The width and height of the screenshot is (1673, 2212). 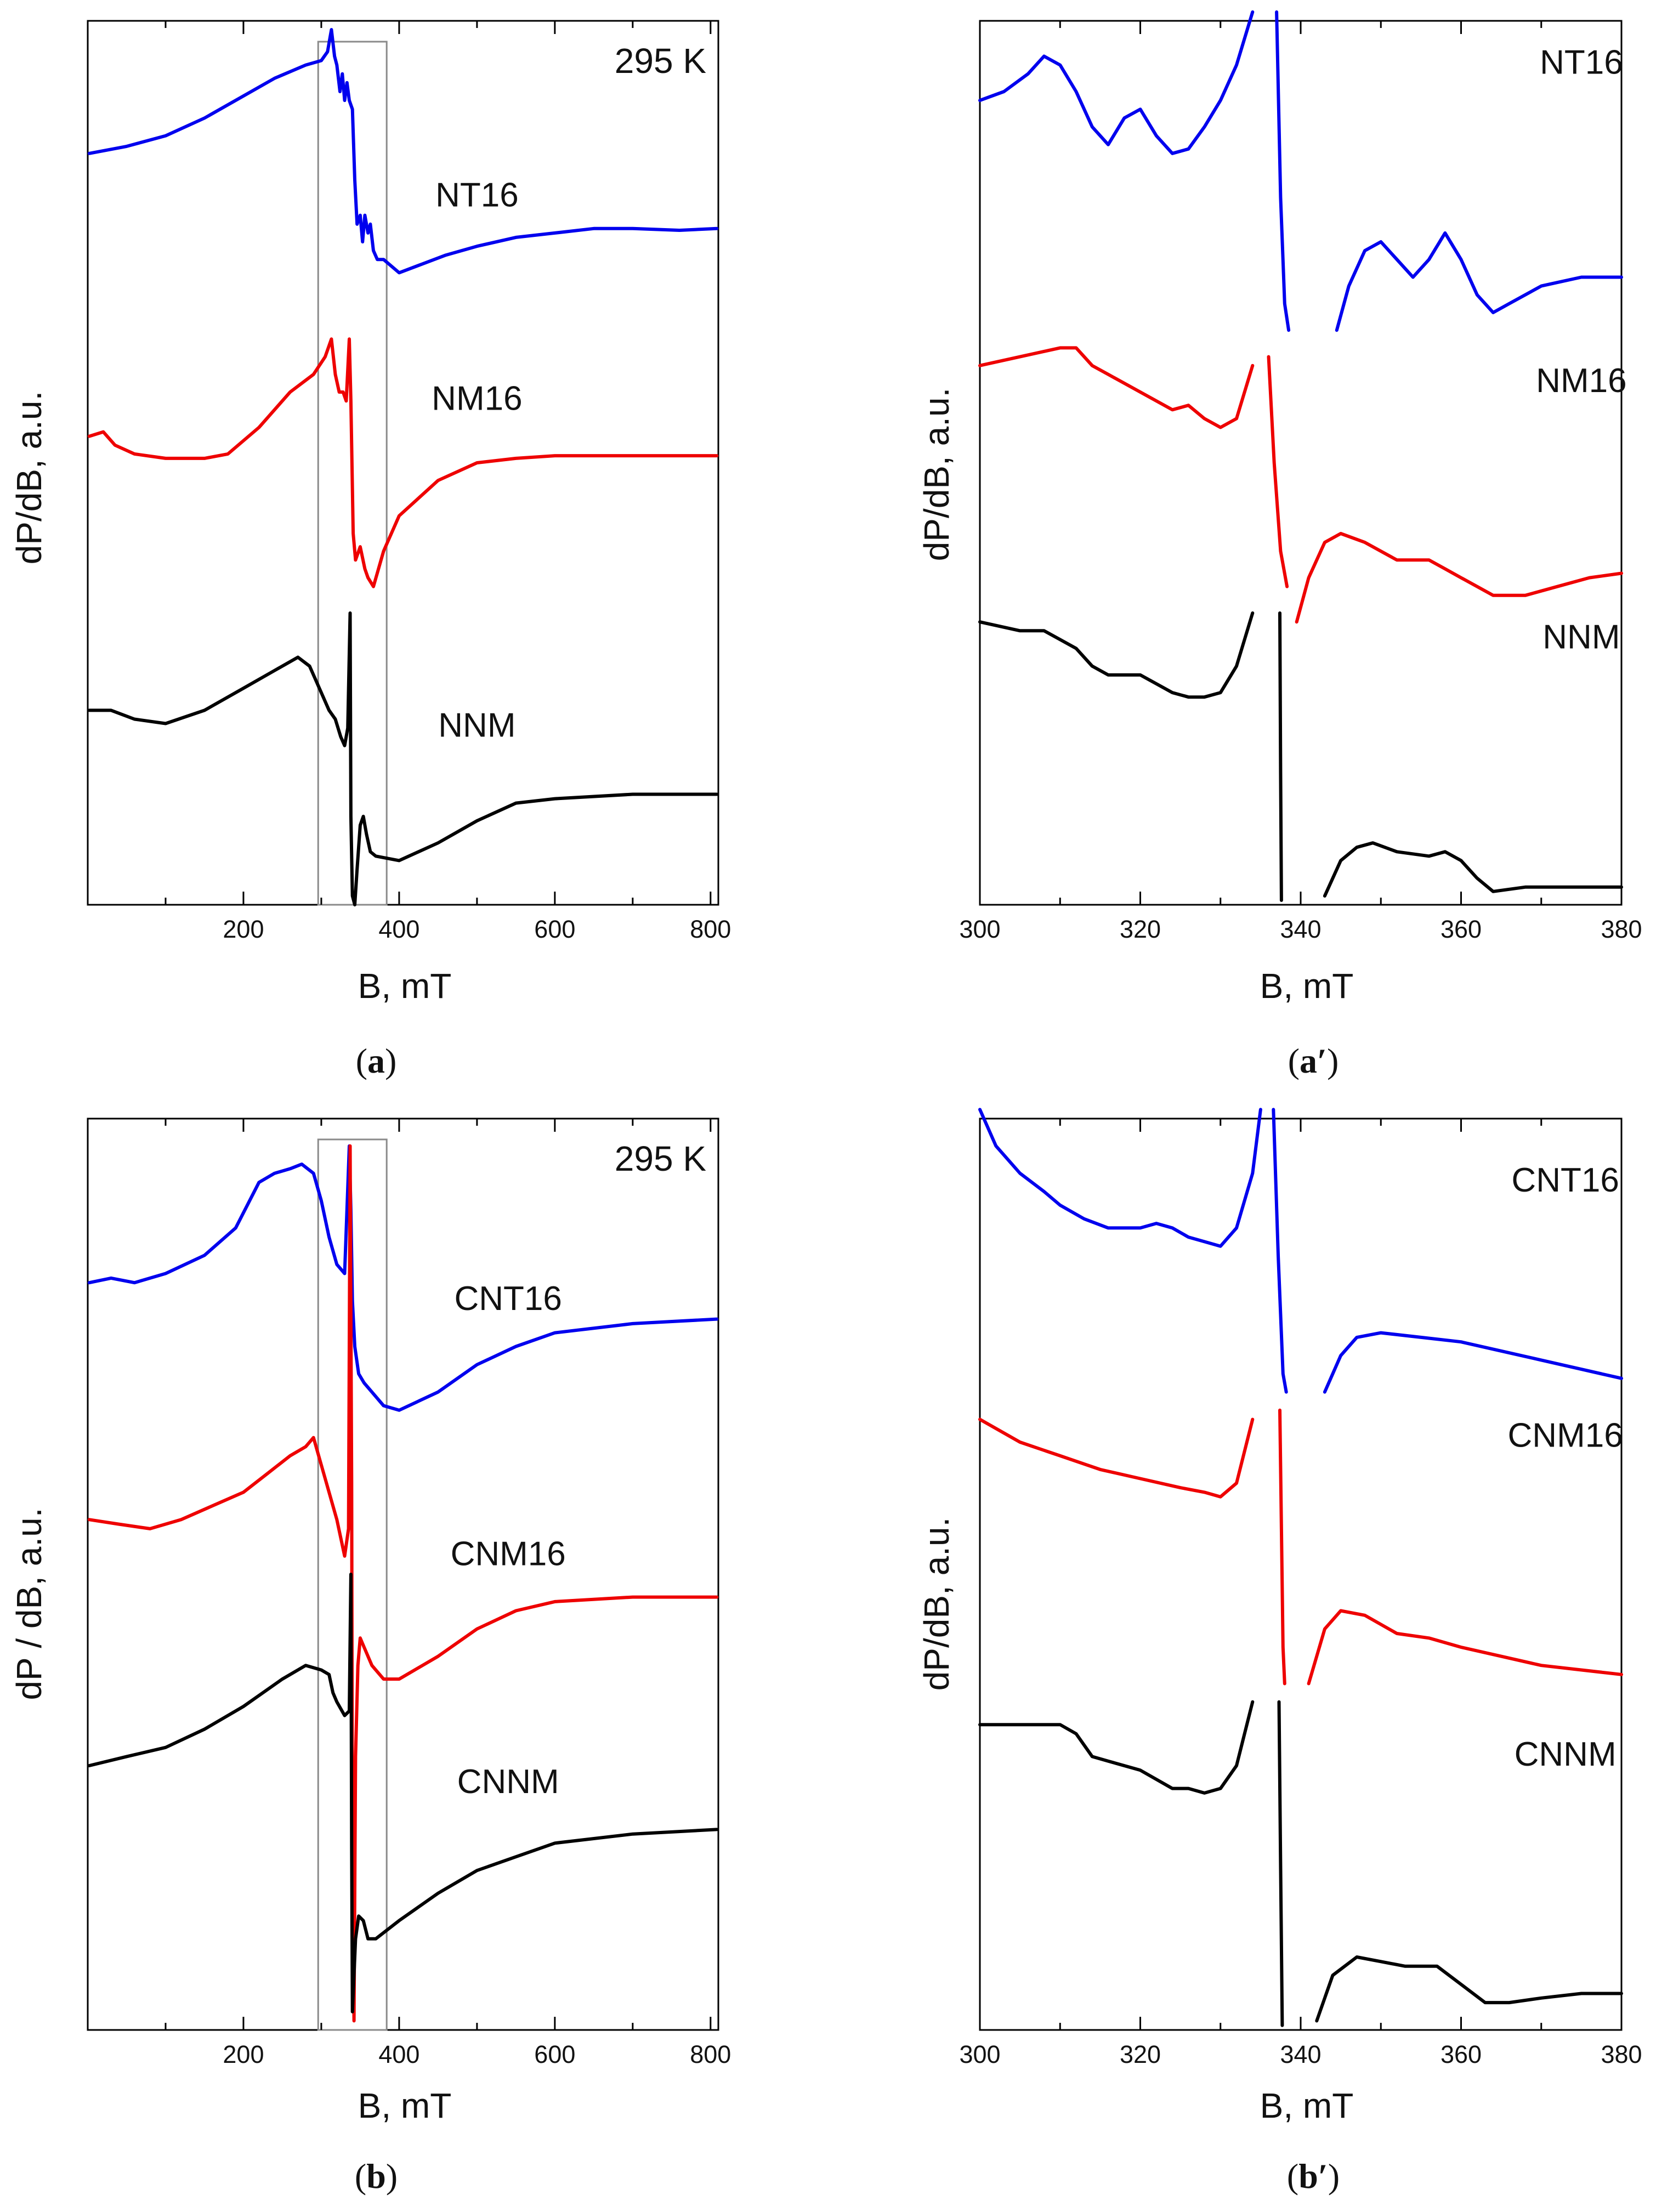 I want to click on y-axis-title: dP / dB, a.u., so click(x=29, y=1603).